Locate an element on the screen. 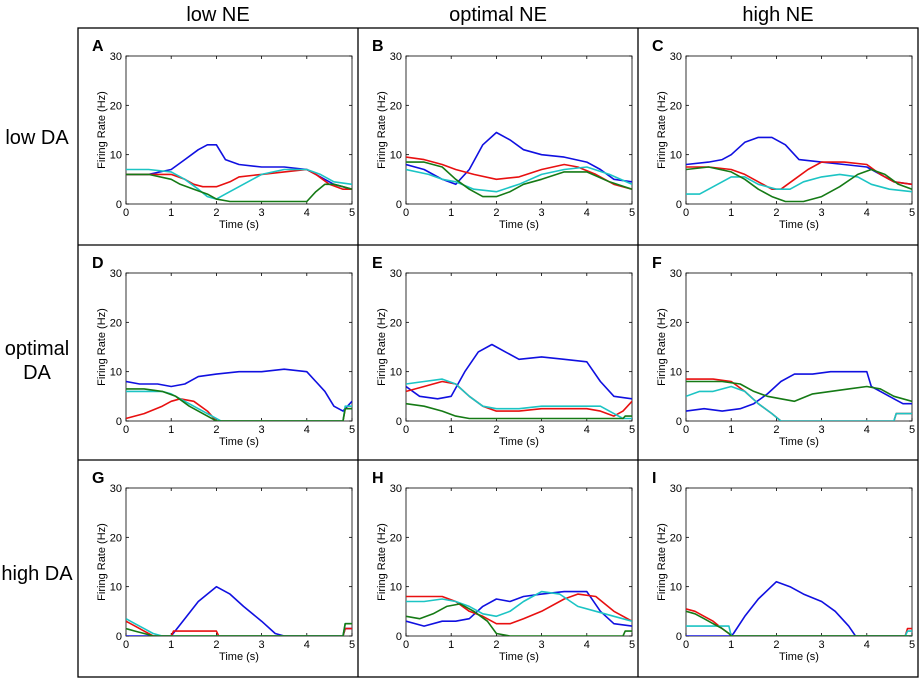  column-header: optimal NE is located at coordinates (498, 15).